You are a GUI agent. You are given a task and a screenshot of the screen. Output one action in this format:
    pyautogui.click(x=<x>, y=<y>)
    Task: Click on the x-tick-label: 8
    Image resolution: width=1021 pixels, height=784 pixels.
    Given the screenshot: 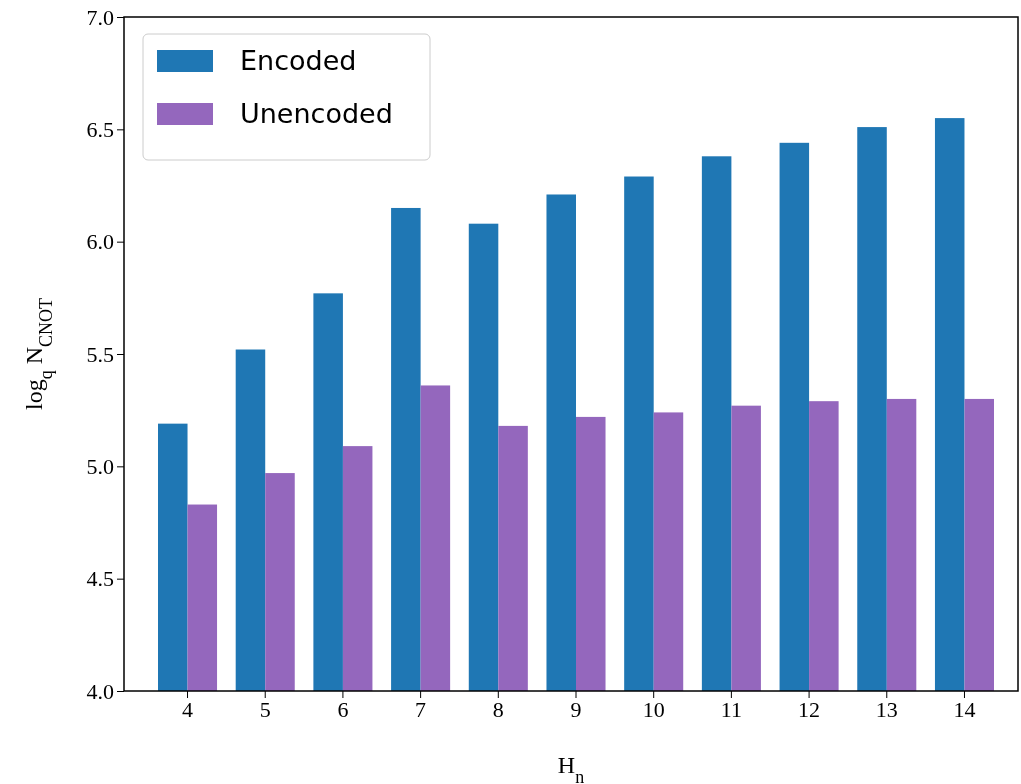 What is the action you would take?
    pyautogui.click(x=498, y=709)
    